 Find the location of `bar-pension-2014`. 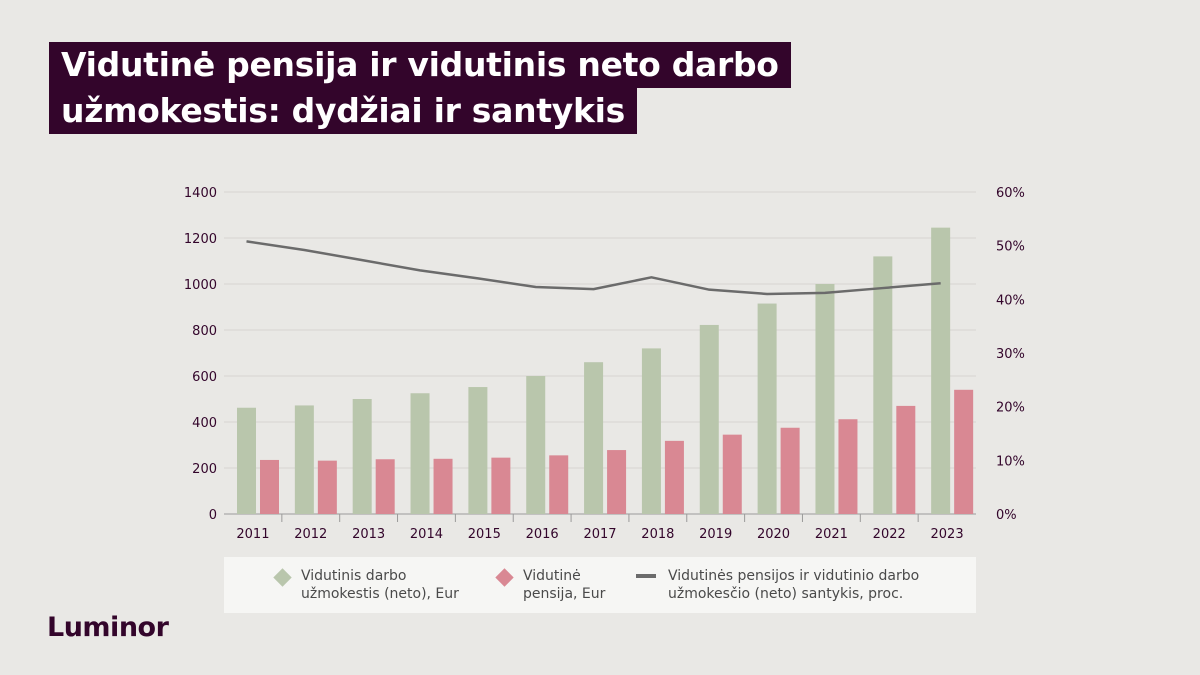

bar-pension-2014 is located at coordinates (443, 486).